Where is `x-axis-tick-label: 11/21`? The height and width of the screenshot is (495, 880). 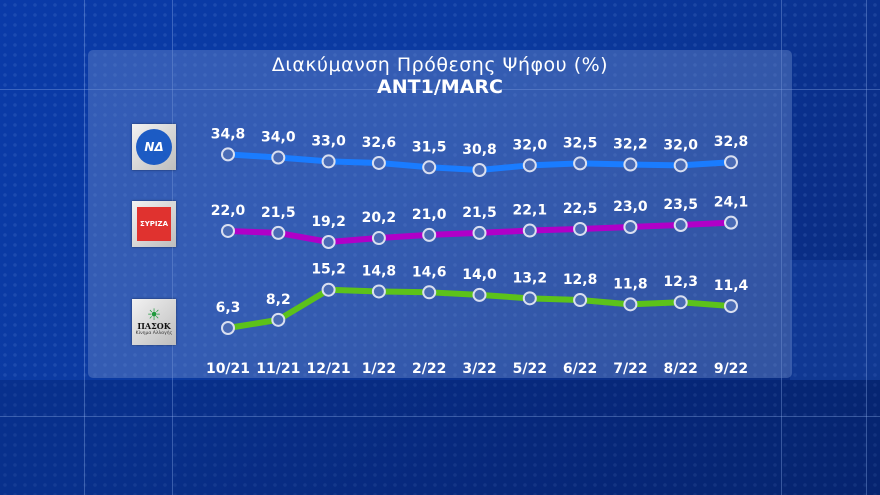
x-axis-tick-label: 11/21 is located at coordinates (278, 369).